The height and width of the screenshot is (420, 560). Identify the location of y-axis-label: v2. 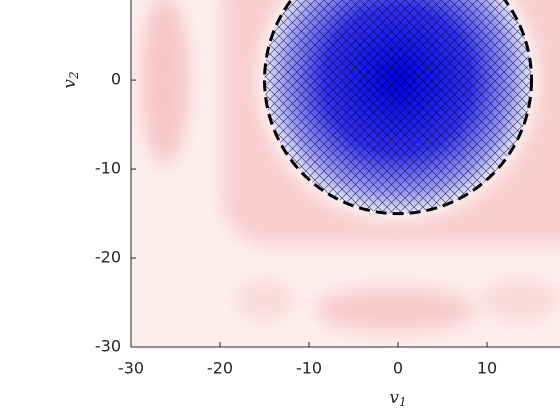
(70, 79).